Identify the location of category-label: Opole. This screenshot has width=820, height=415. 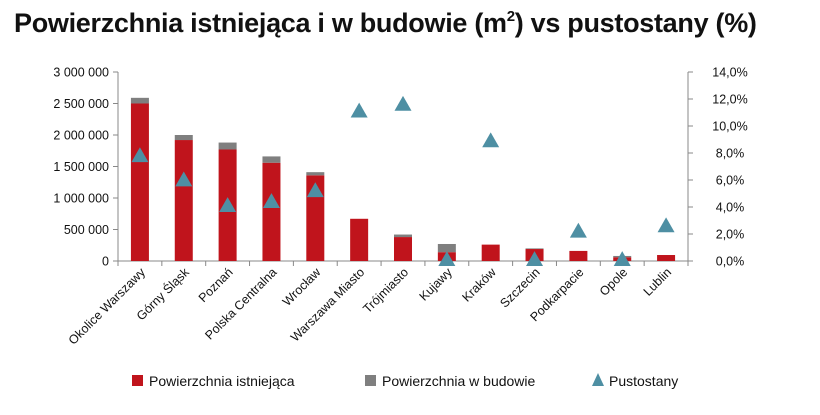
(614, 282).